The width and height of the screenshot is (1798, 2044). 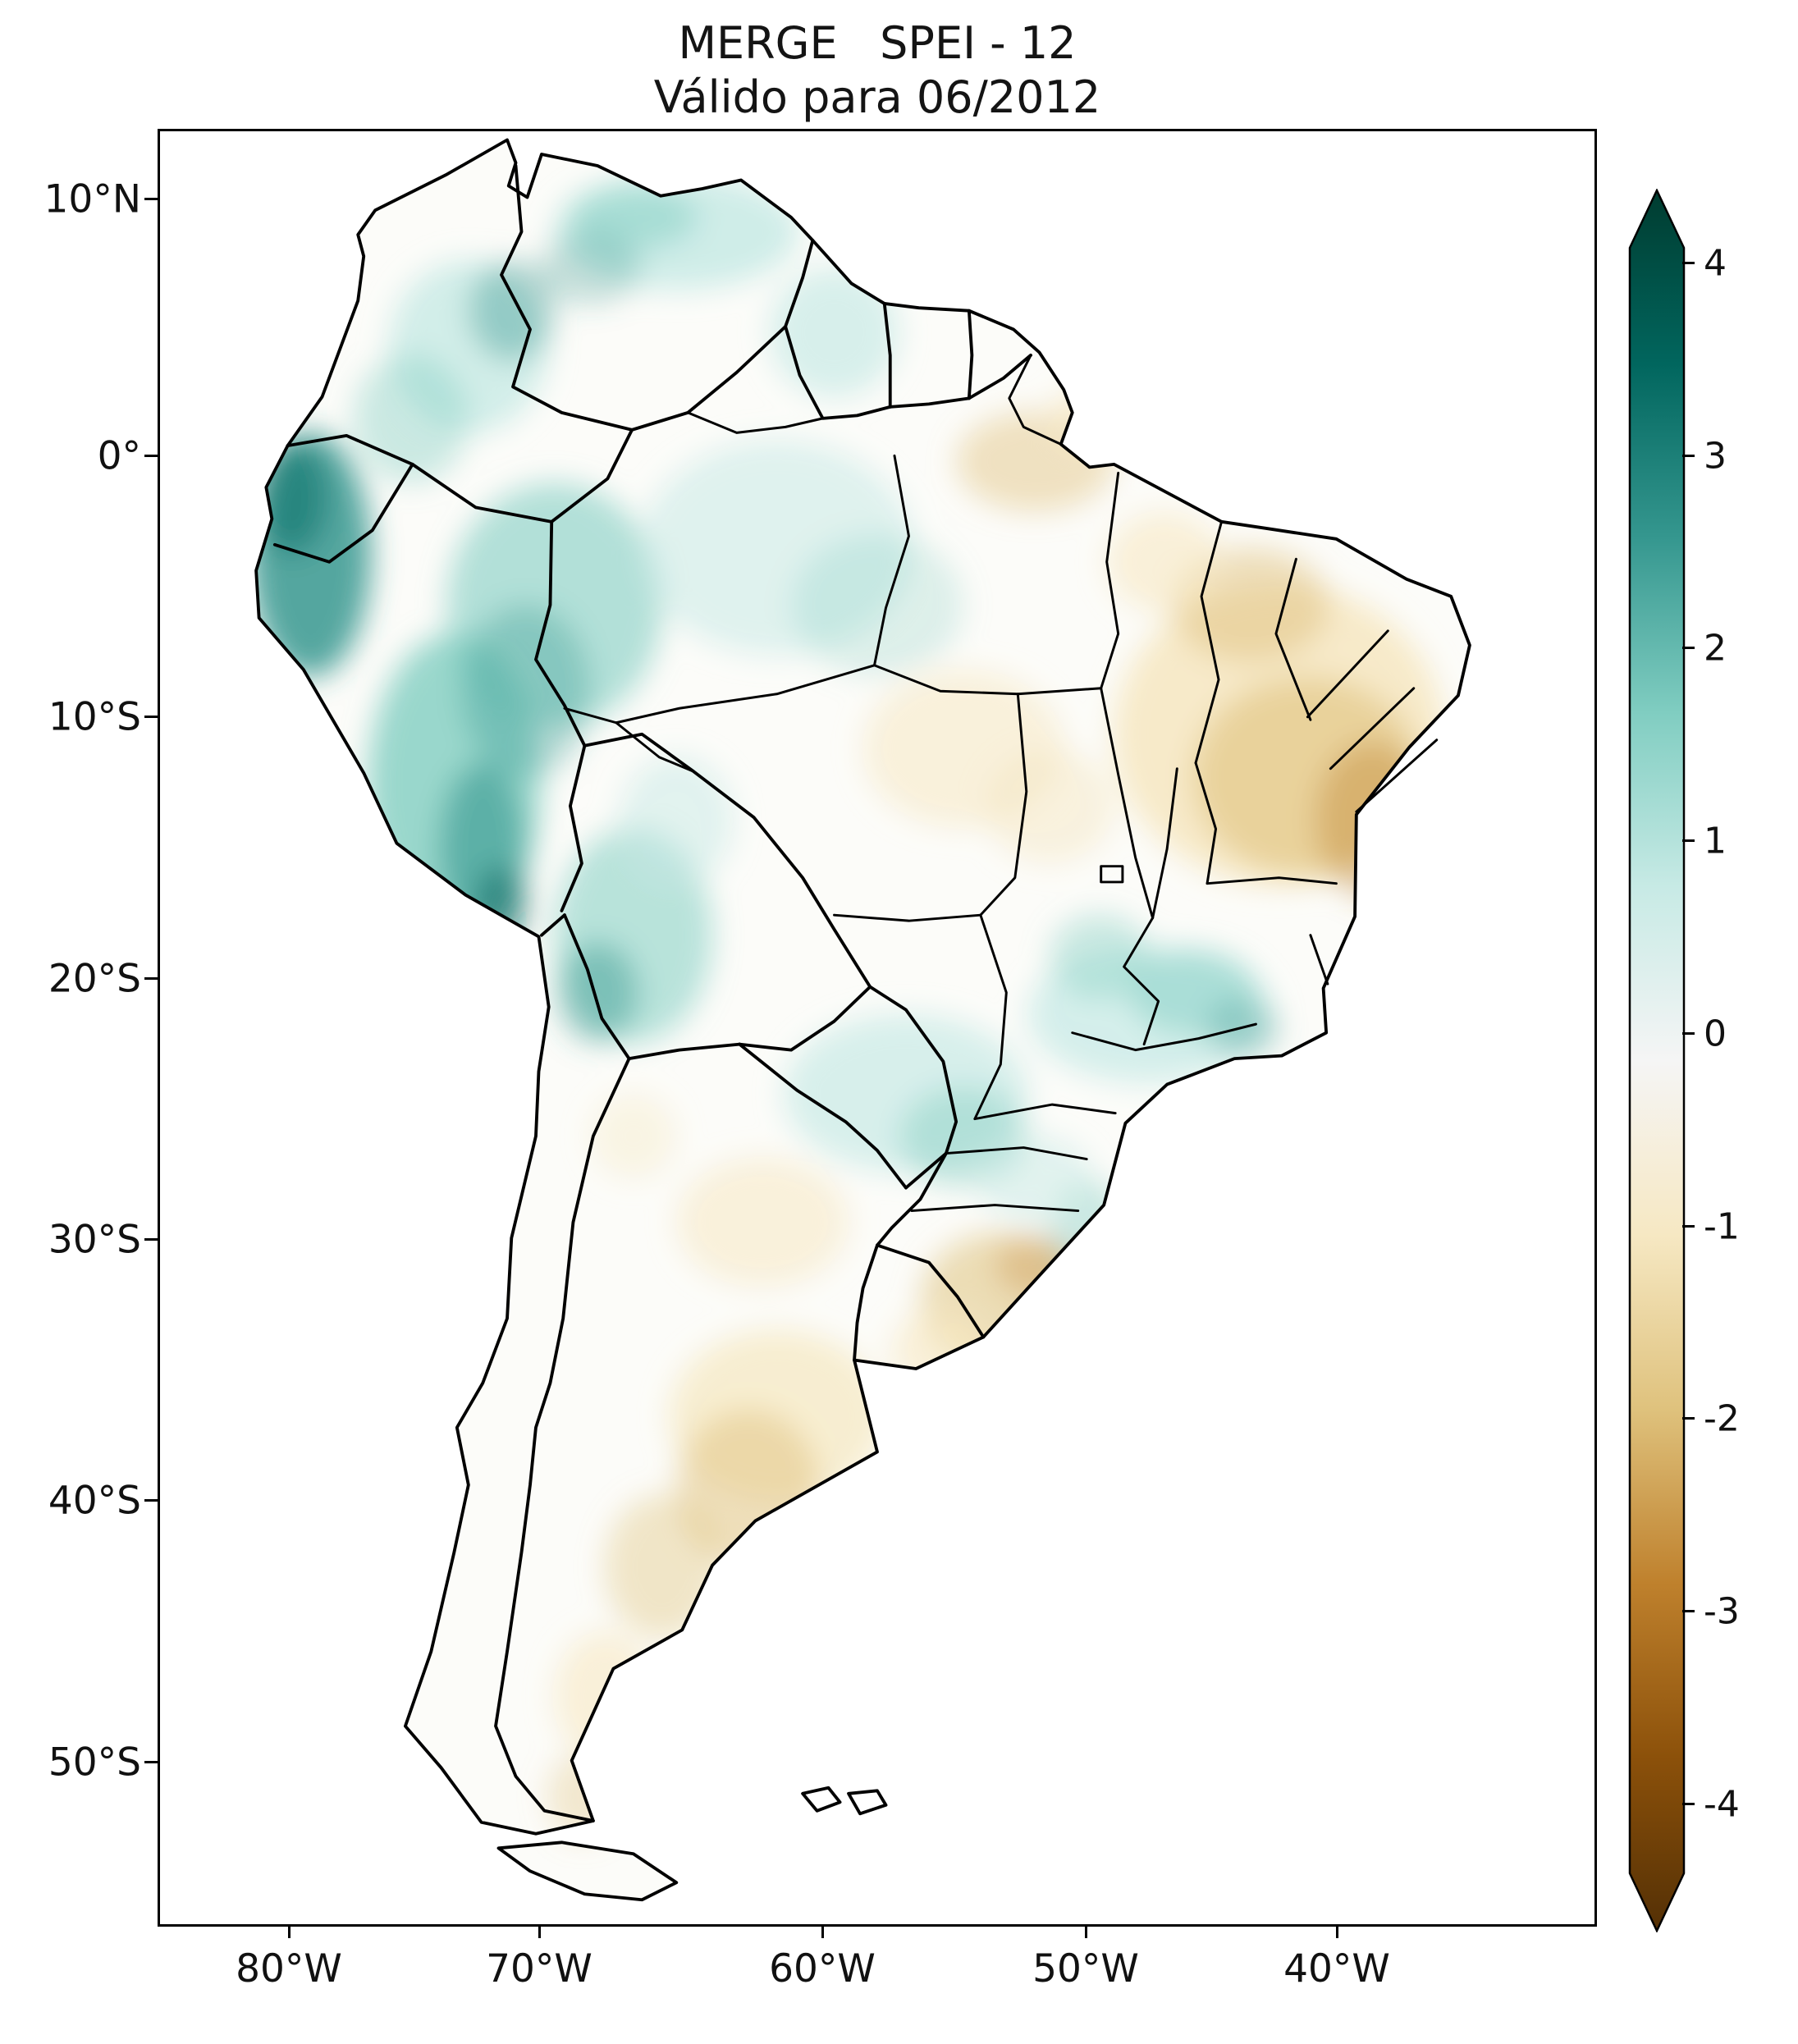 I want to click on ytick-10s: 10°S, so click(x=94, y=717).